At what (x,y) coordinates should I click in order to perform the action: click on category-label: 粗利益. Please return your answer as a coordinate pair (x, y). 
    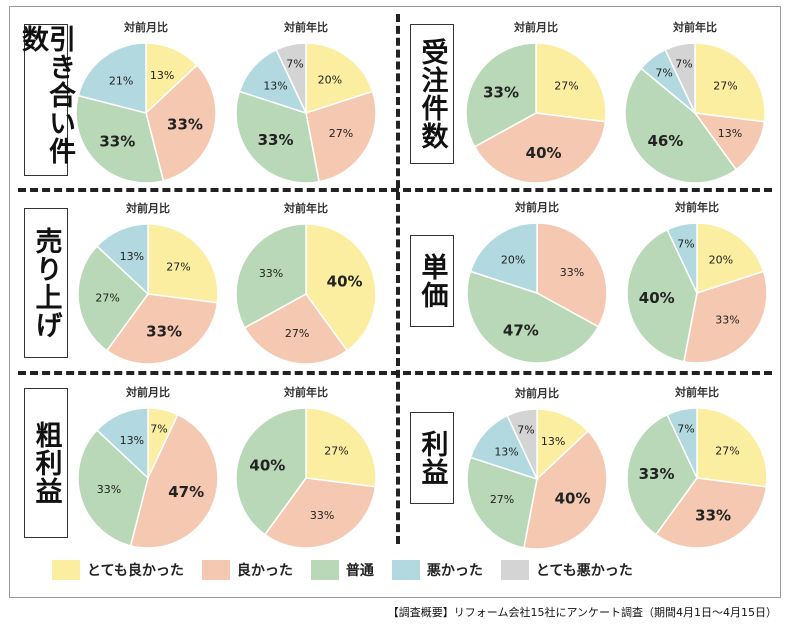
    Looking at the image, I should click on (46, 463).